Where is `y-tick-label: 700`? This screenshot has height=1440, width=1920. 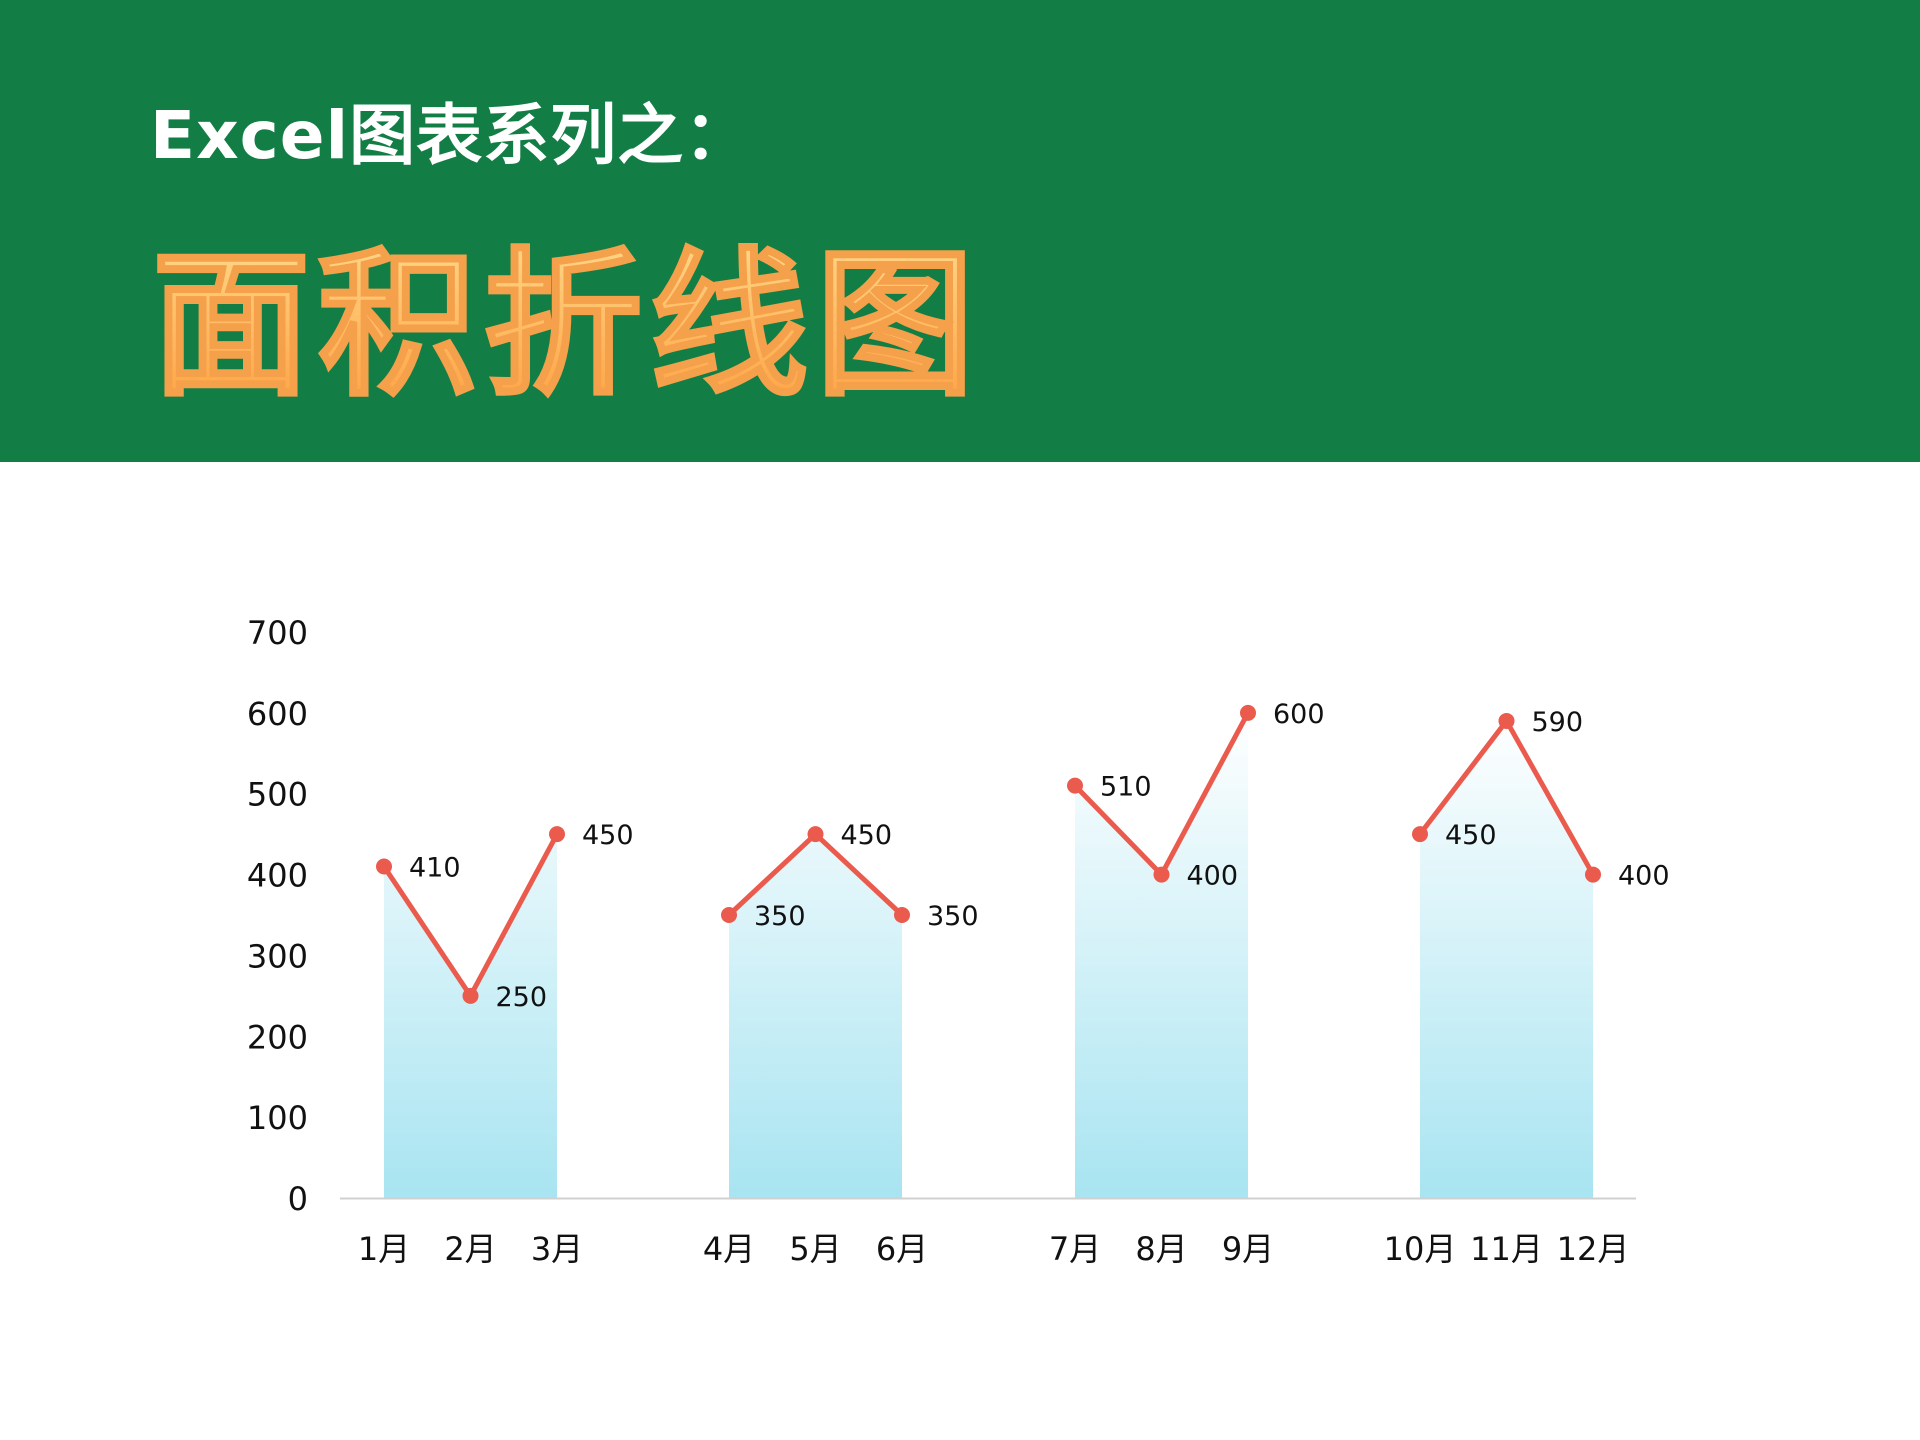
y-tick-label: 700 is located at coordinates (277, 633).